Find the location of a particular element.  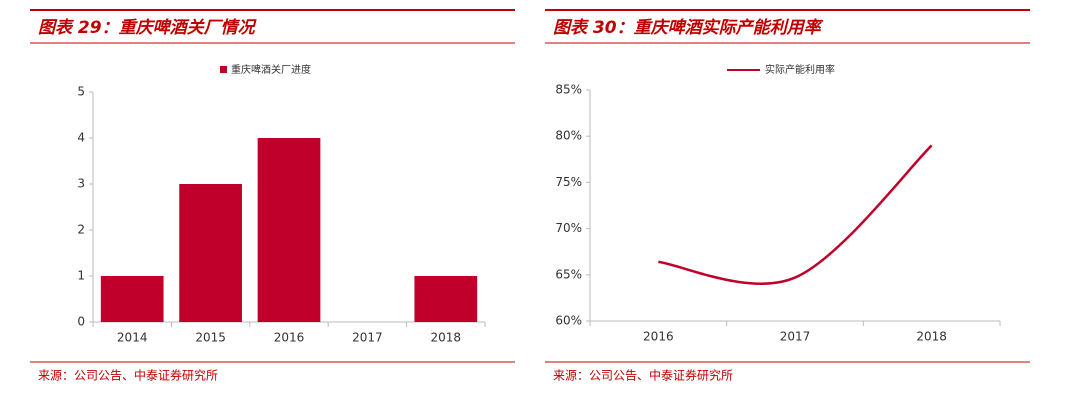

y-tick-label: 85% is located at coordinates (568, 90).